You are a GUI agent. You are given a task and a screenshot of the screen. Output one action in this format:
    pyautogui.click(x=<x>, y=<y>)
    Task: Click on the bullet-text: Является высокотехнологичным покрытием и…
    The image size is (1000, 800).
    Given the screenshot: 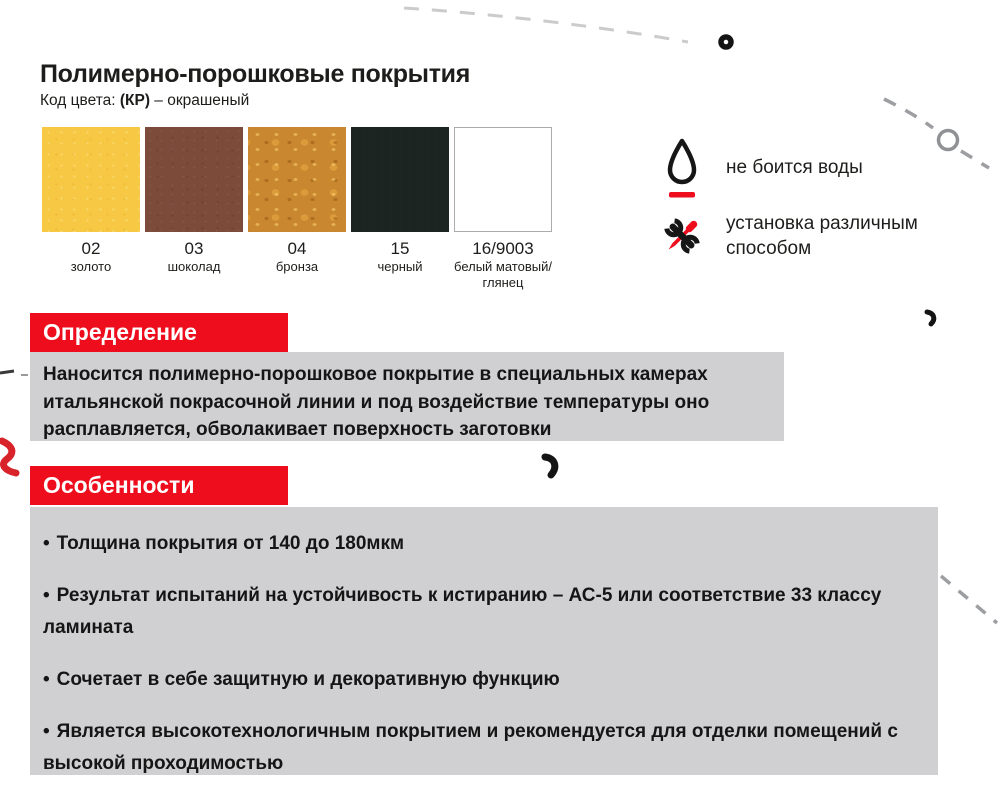 What is the action you would take?
    pyautogui.click(x=470, y=747)
    